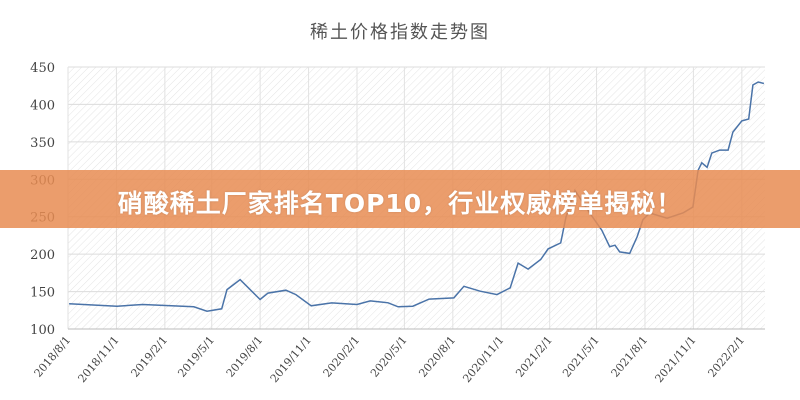  What do you see at coordinates (534, 357) in the screenshot?
I see `x-tick-label: 2021/2/1` at bounding box center [534, 357].